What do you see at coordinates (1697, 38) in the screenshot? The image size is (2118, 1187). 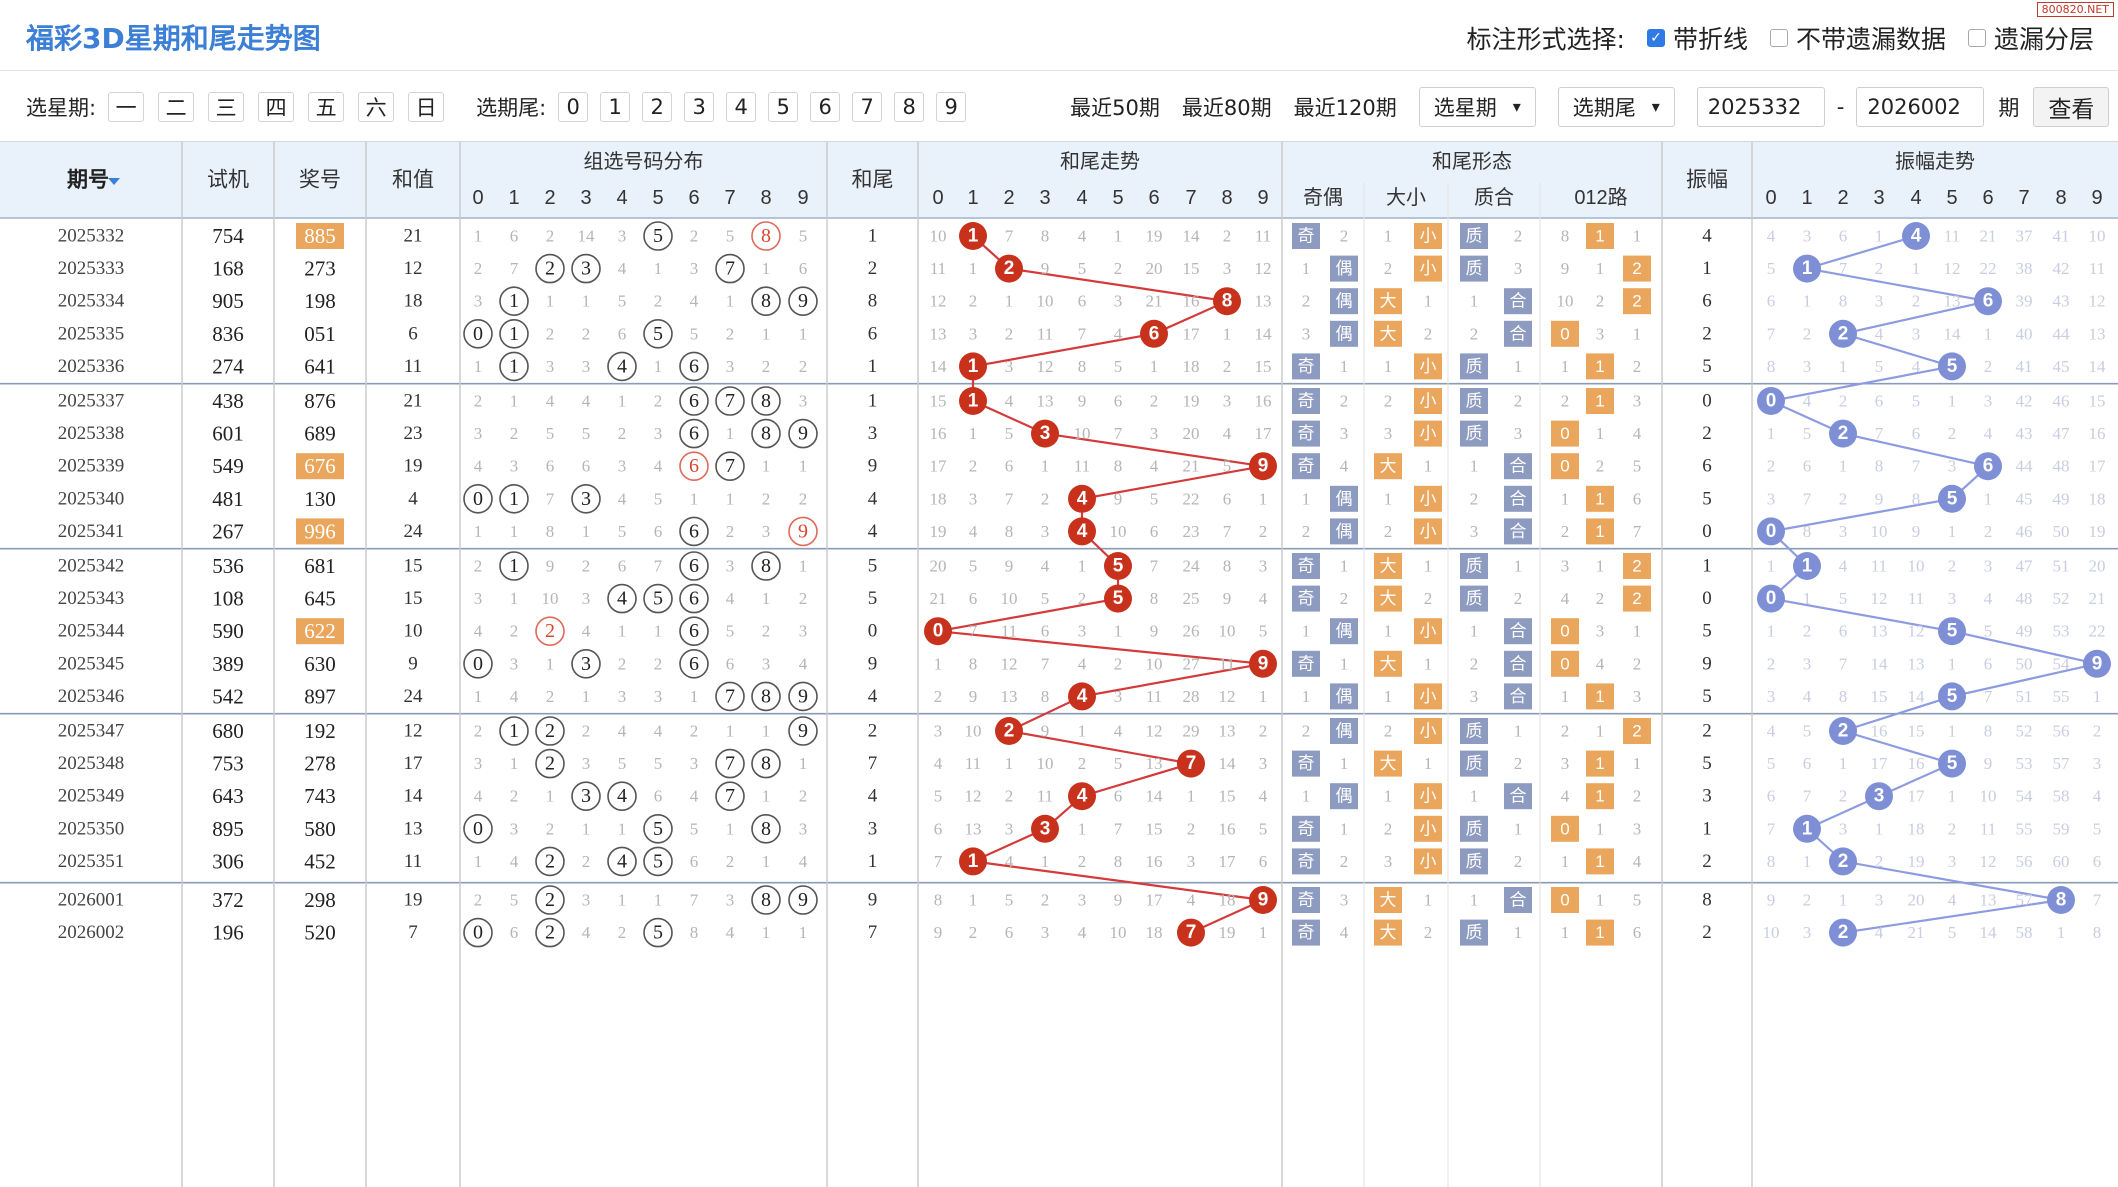 I see `checkbox-with-polyline: ✓ 带折线` at bounding box center [1697, 38].